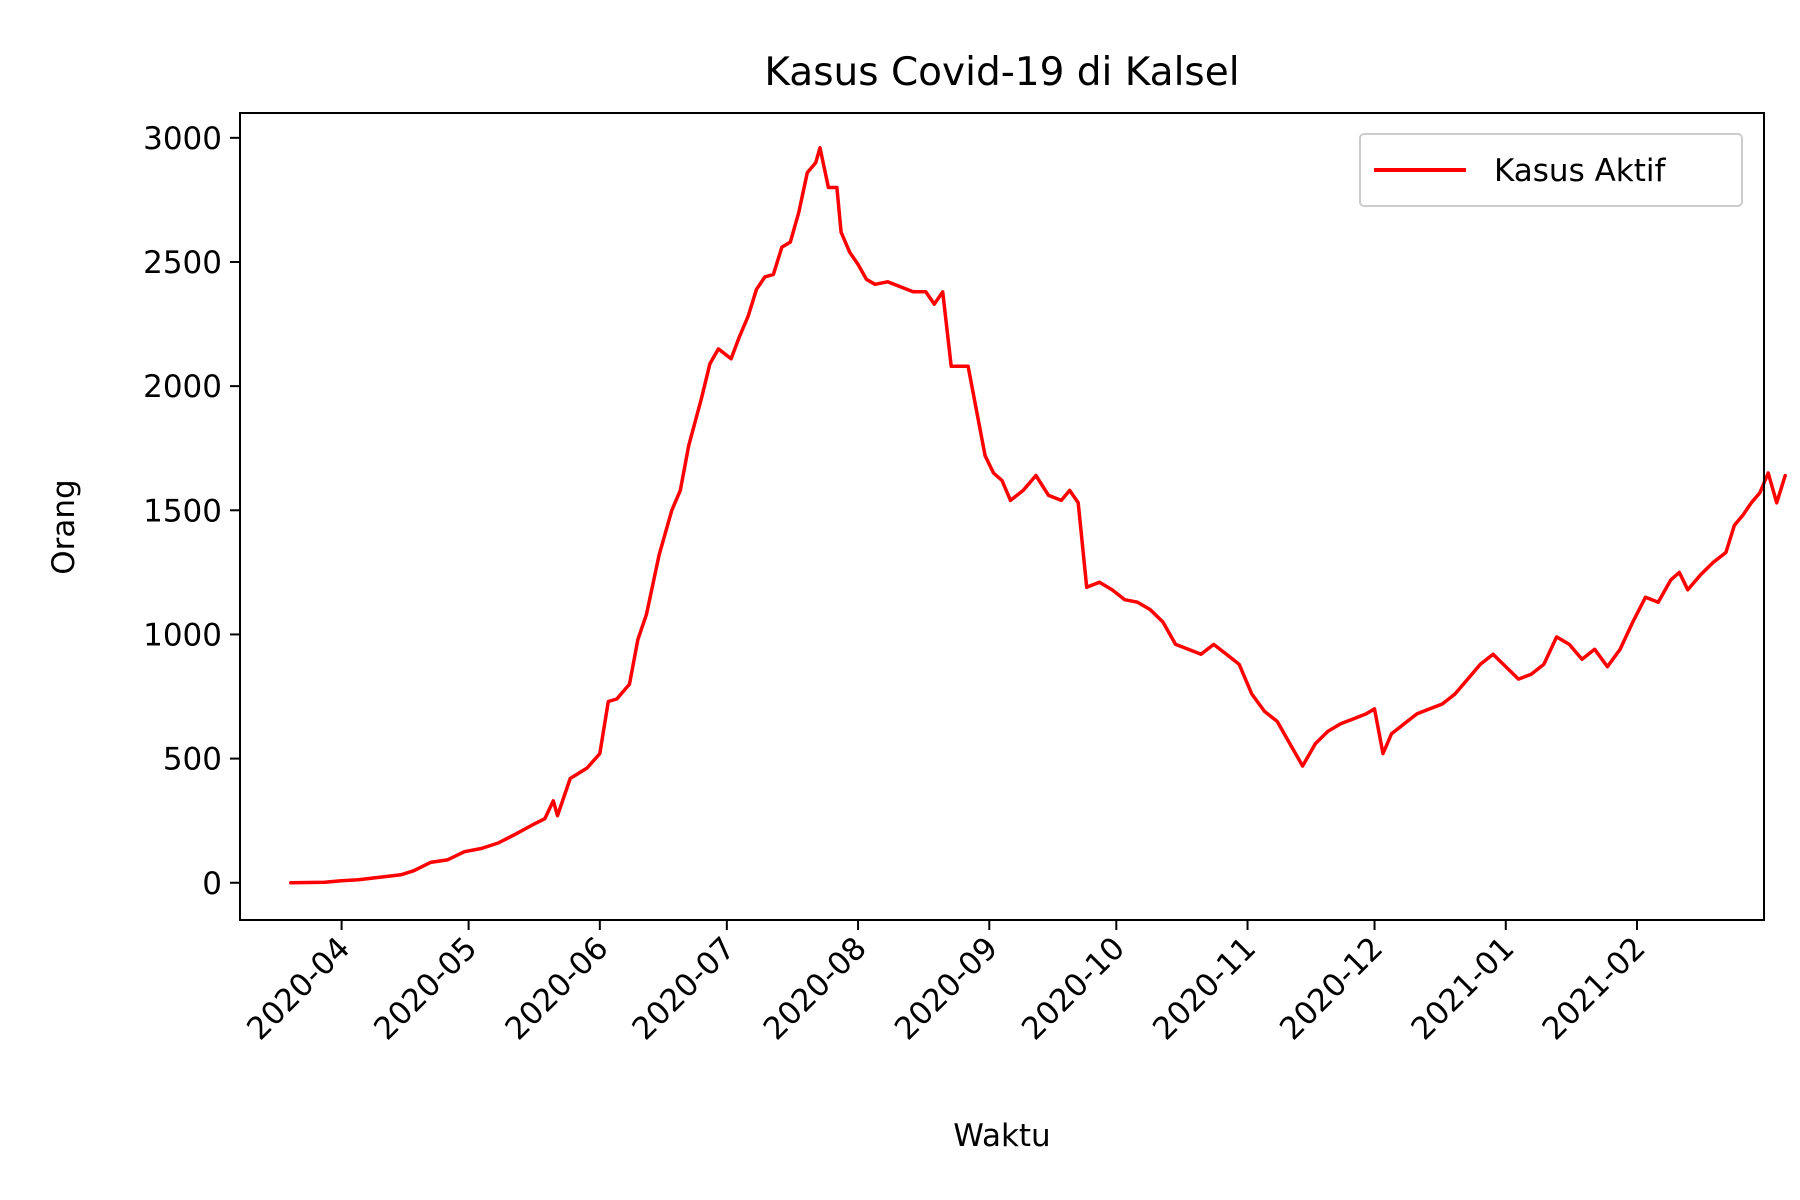 The width and height of the screenshot is (1800, 1200). I want to click on y-tick-label: 2000, so click(182, 387).